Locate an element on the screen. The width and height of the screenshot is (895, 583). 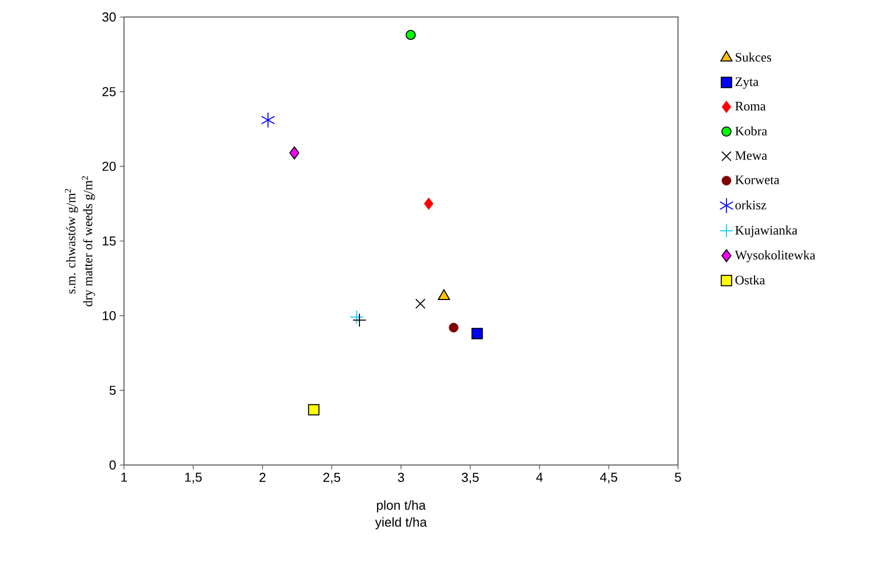
legend-label: Mewa is located at coordinates (751, 155).